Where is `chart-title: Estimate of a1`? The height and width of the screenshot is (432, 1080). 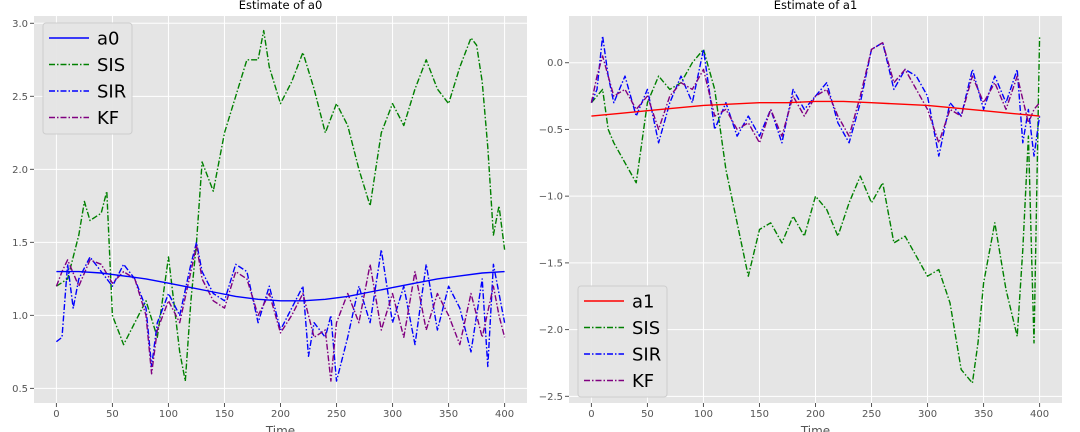 chart-title: Estimate of a1 is located at coordinates (816, 6).